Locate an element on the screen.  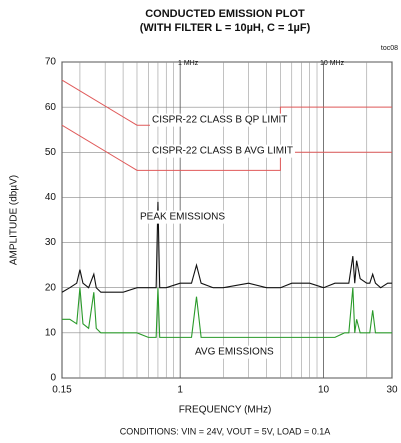
chart-subtitle: (WITH FILTER L = 10µH, C = 1µF) is located at coordinates (225, 28).